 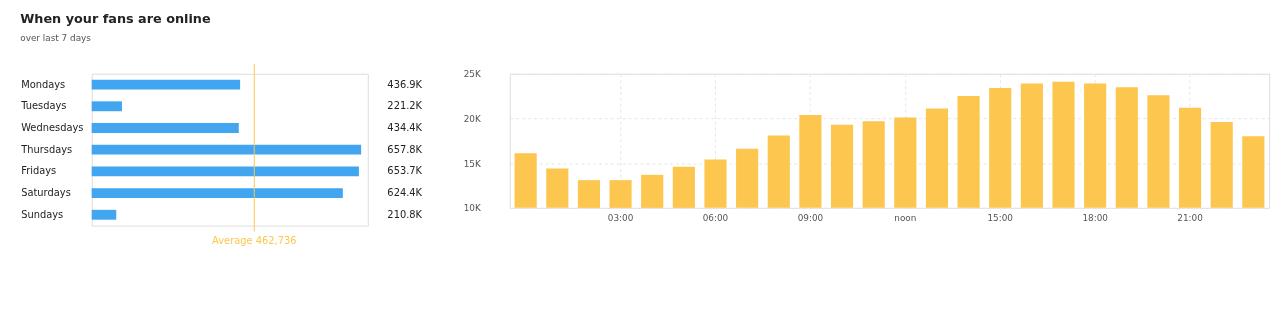 I want to click on y-tick-label: Fridays, so click(x=39, y=171).